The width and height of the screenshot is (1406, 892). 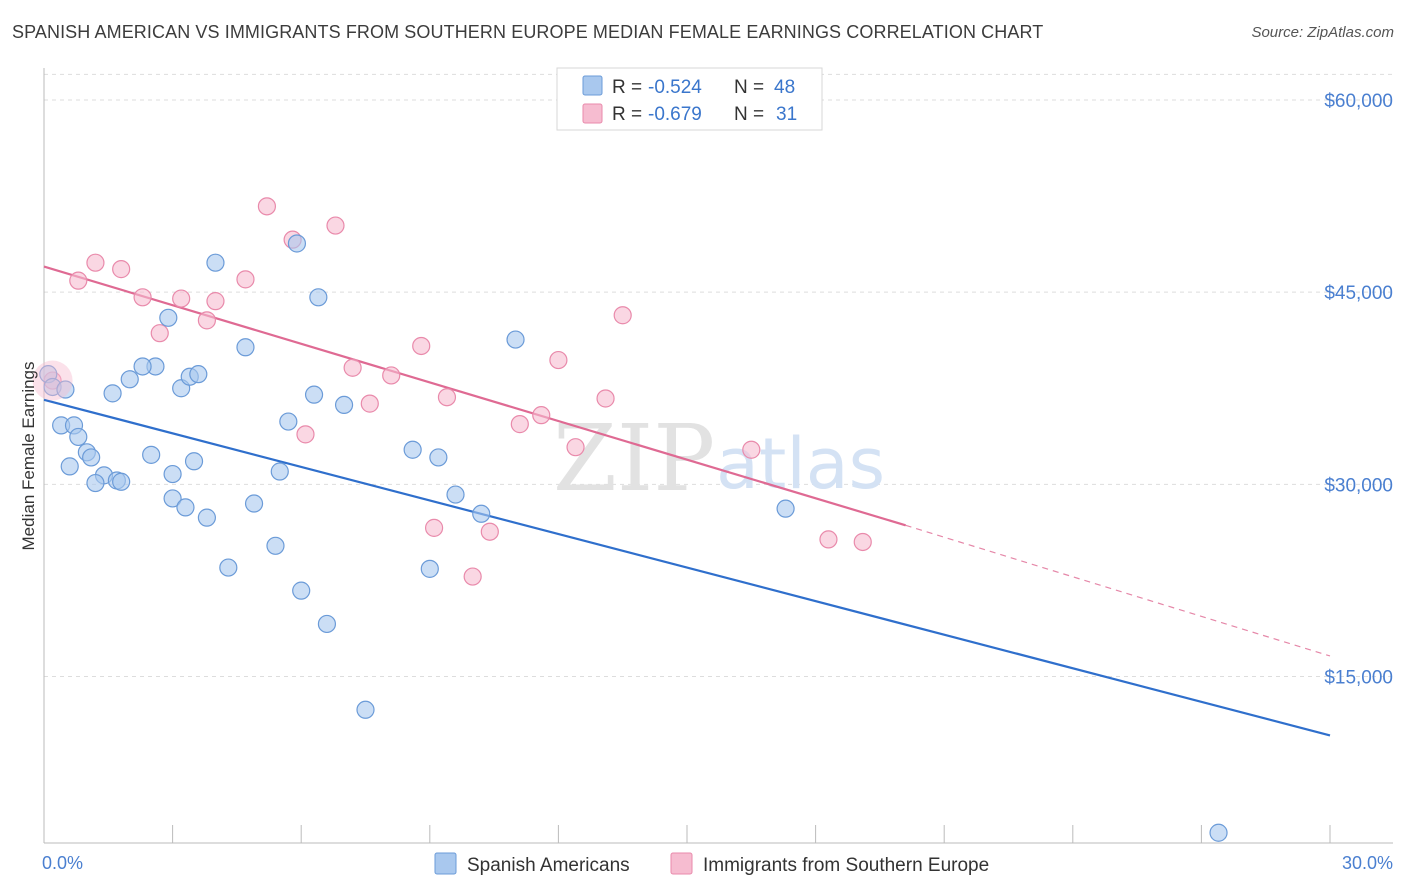 I want to click on legend-swatch-blue, so click(x=592, y=85).